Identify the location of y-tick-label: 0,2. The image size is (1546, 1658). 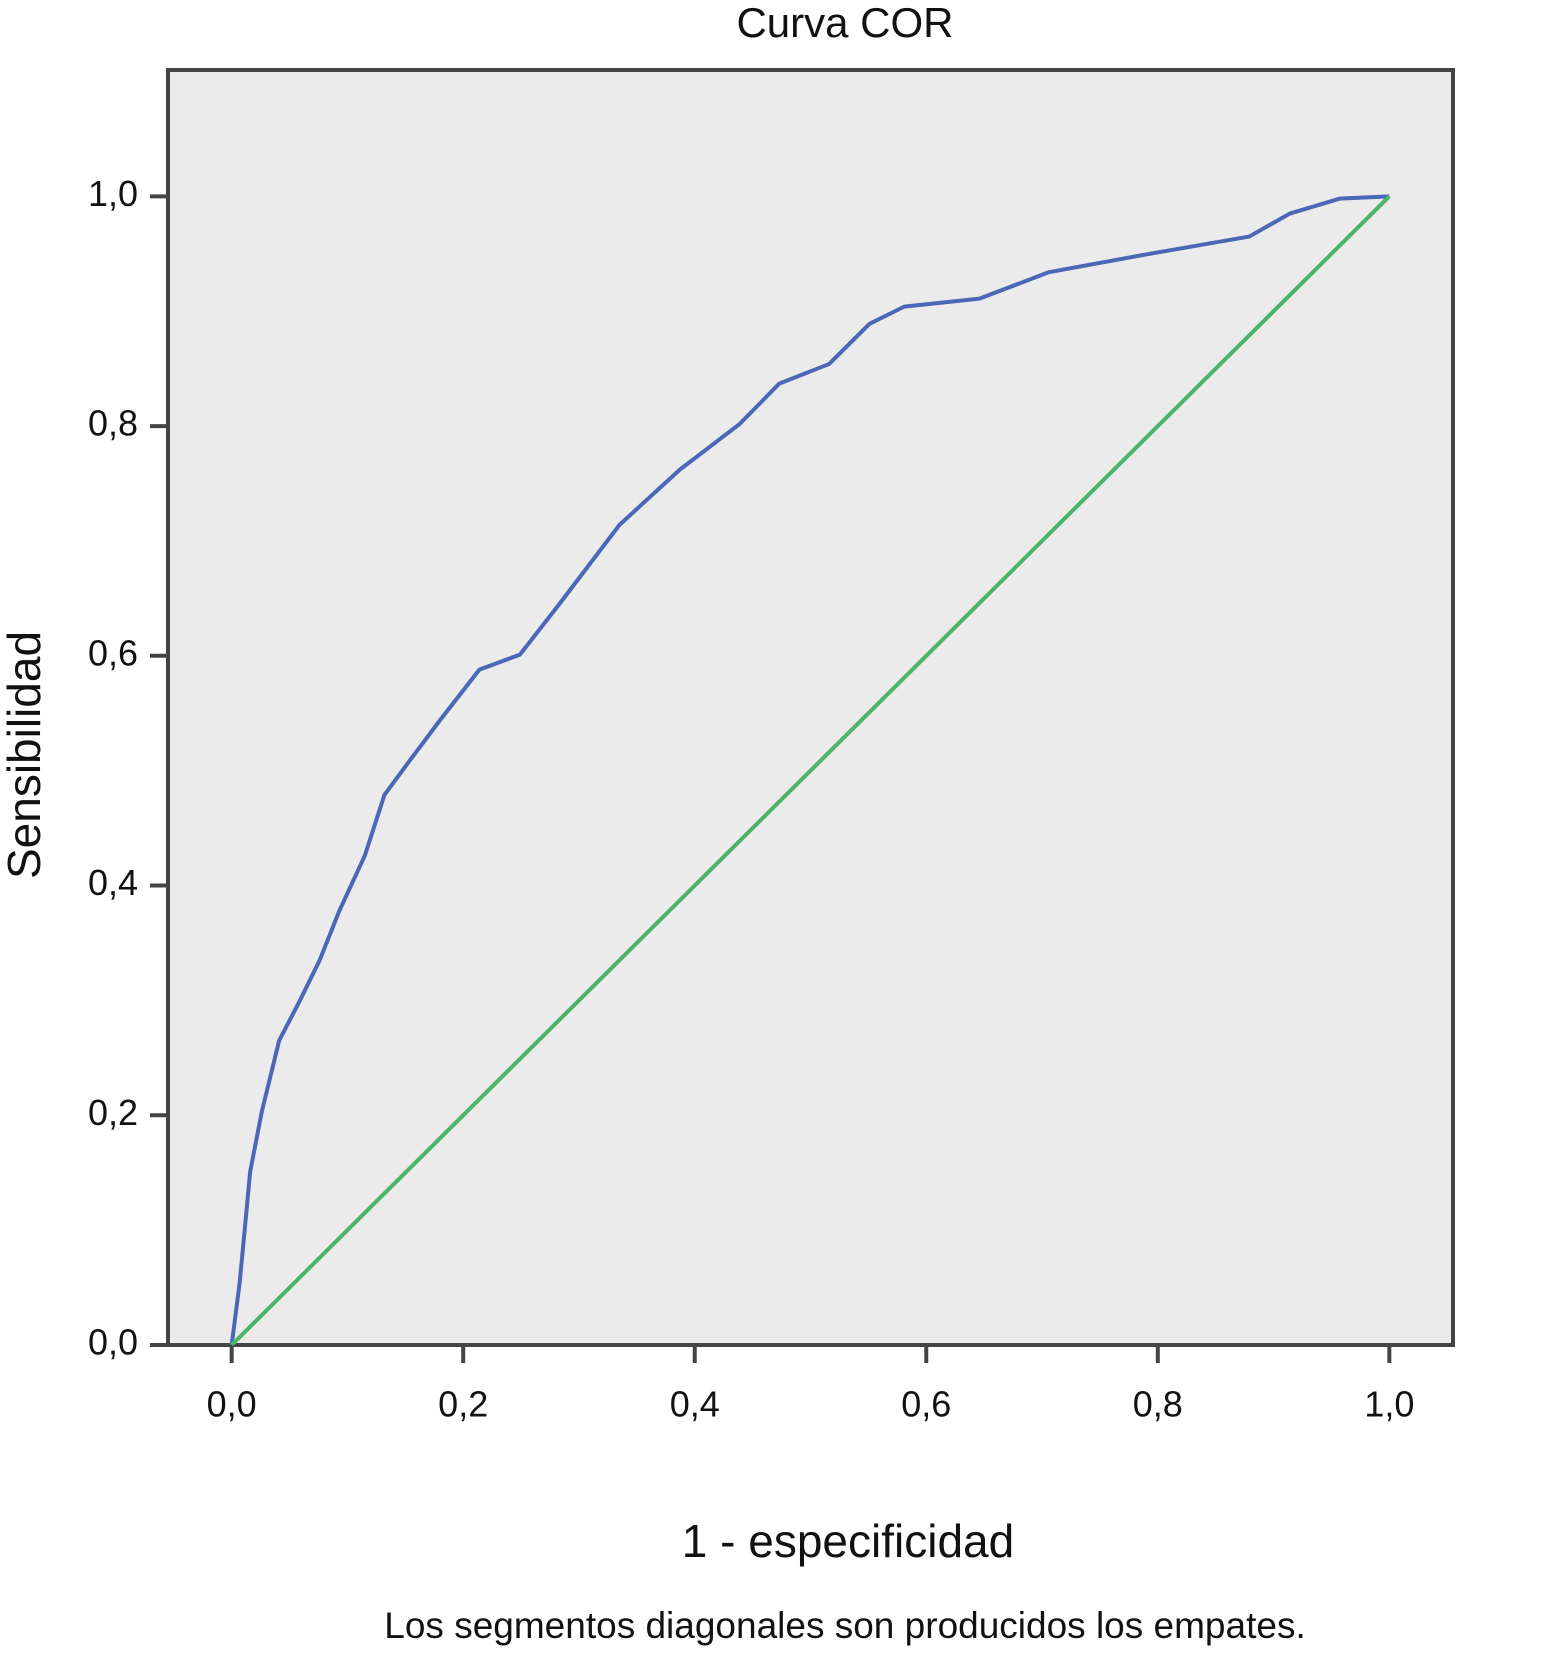
(113, 1112).